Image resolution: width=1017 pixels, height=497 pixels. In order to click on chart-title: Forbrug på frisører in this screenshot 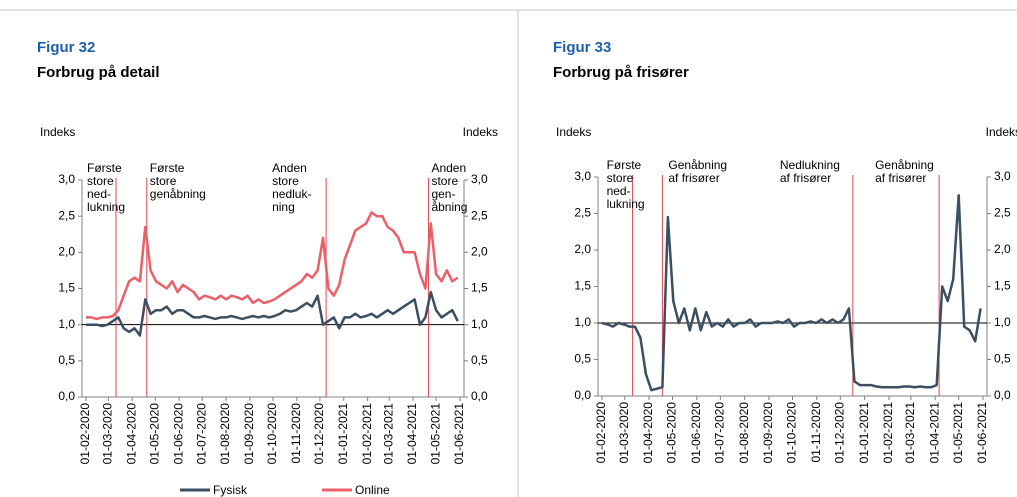, I will do `click(621, 72)`.